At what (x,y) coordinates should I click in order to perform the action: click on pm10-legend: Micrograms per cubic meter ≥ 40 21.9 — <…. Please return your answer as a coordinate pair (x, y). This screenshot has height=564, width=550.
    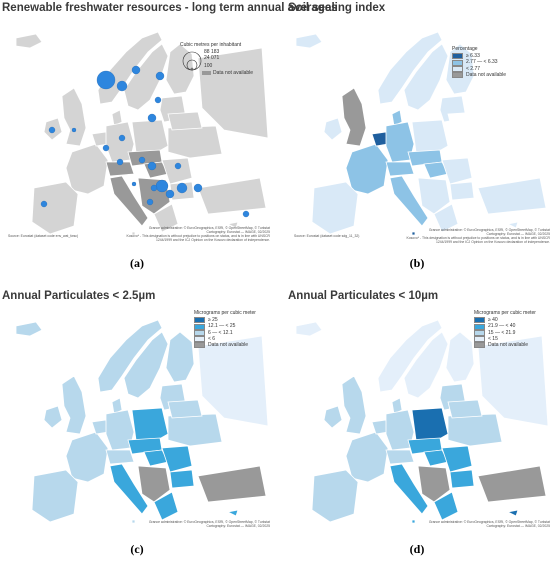
    Looking at the image, I should click on (505, 329).